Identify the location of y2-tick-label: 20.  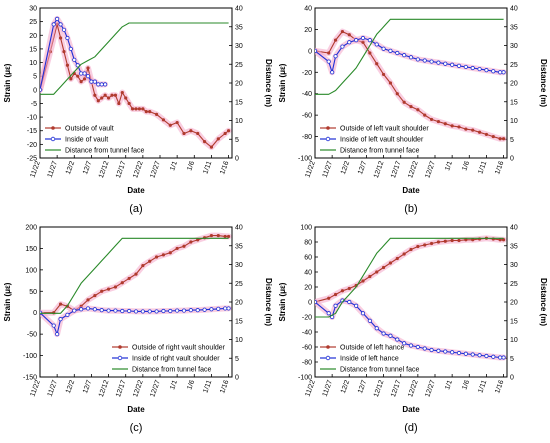
(239, 303).